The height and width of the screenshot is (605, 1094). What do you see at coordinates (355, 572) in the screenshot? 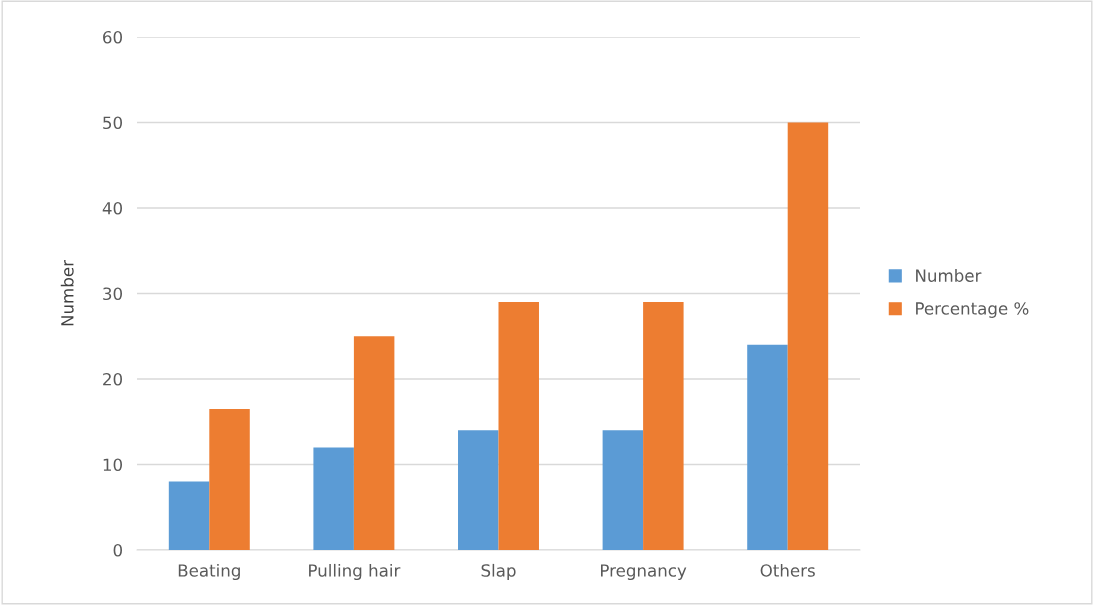
I see `x-tick-label: Pulling hair` at bounding box center [355, 572].